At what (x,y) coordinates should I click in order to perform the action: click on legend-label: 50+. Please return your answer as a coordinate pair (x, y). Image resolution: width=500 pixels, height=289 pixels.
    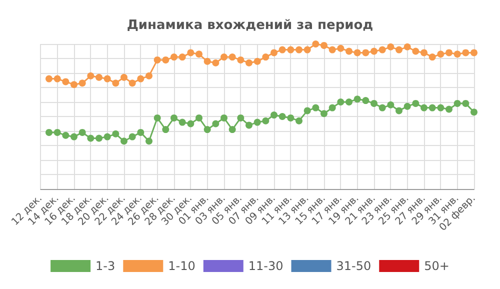
    Looking at the image, I should click on (437, 266).